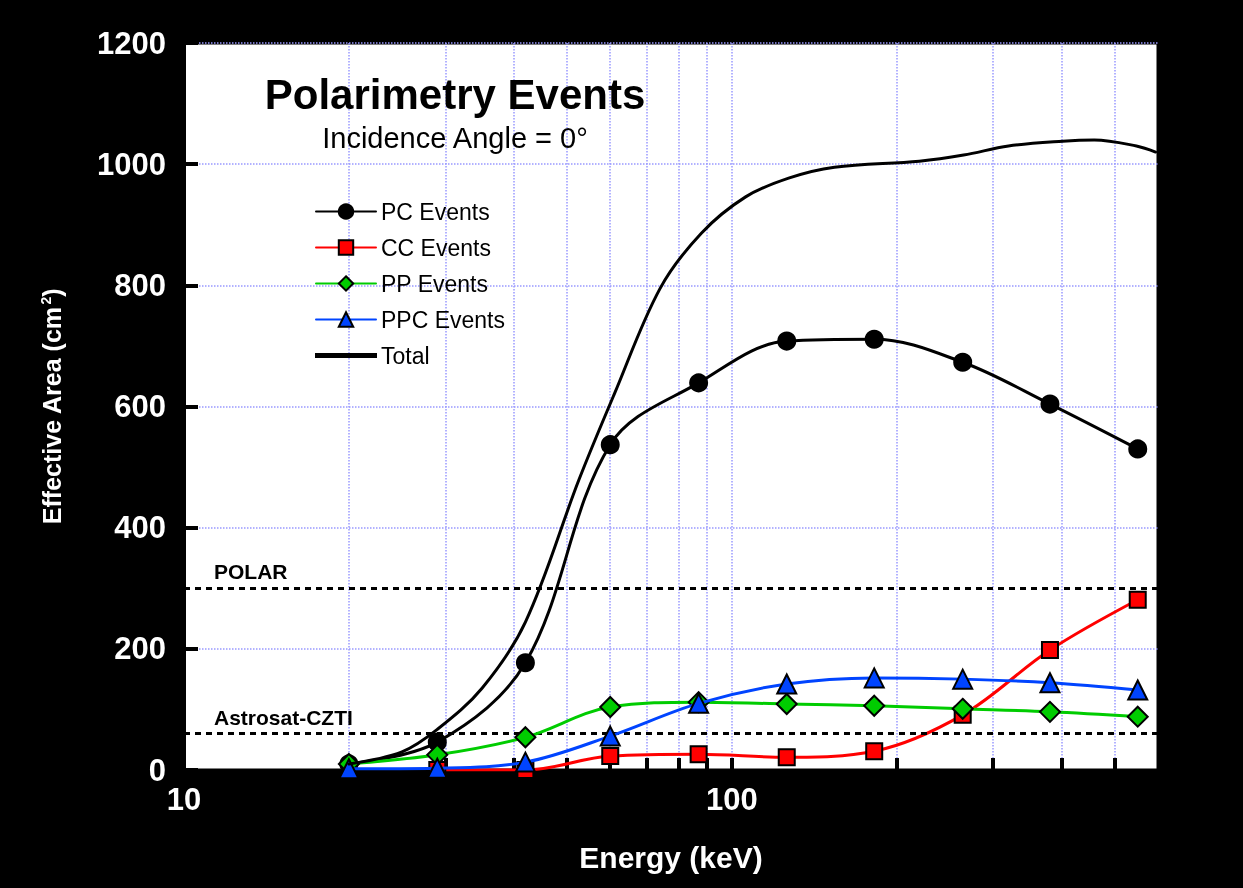 This screenshot has width=1243, height=888. What do you see at coordinates (455, 94) in the screenshot?
I see `text: Polarimetry Events` at bounding box center [455, 94].